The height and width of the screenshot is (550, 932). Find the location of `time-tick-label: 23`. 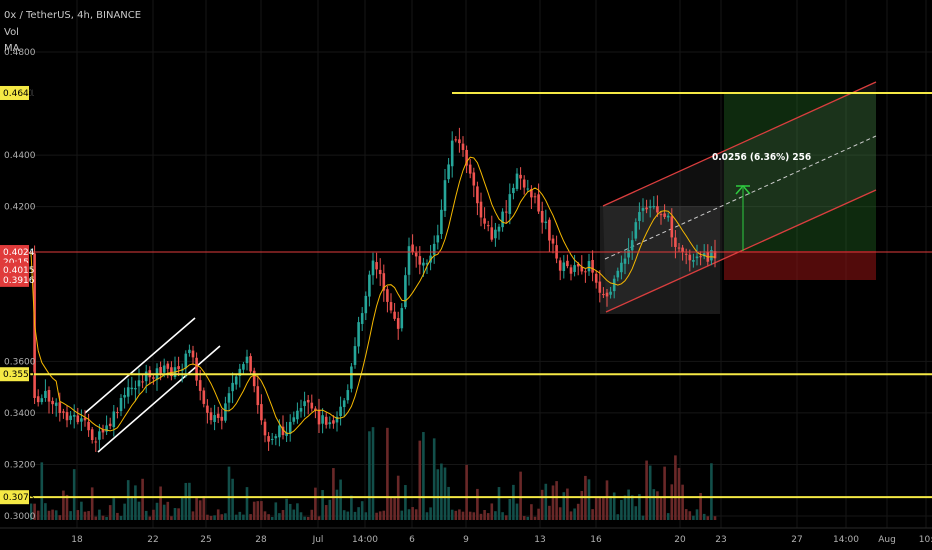

time-tick-label: 23 is located at coordinates (720, 540).